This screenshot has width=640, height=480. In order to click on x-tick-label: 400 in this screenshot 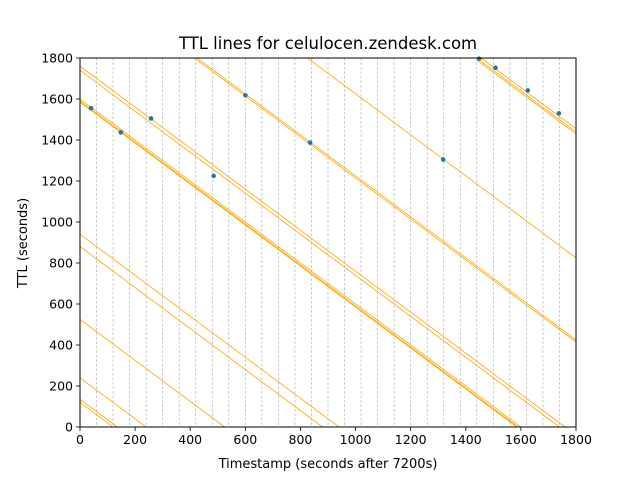, I will do `click(190, 439)`.